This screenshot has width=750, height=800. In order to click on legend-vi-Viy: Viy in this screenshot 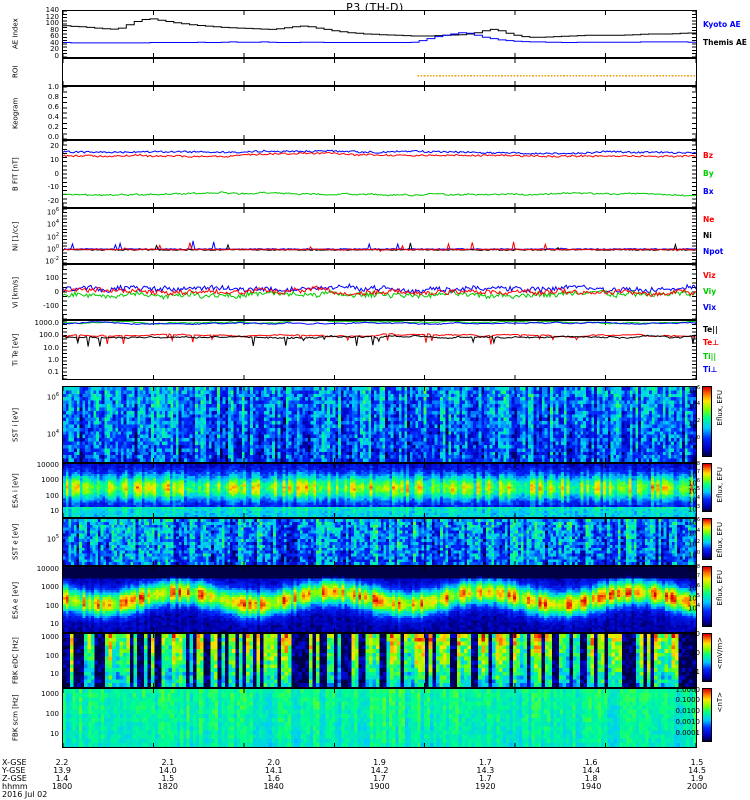, I will do `click(709, 292)`.